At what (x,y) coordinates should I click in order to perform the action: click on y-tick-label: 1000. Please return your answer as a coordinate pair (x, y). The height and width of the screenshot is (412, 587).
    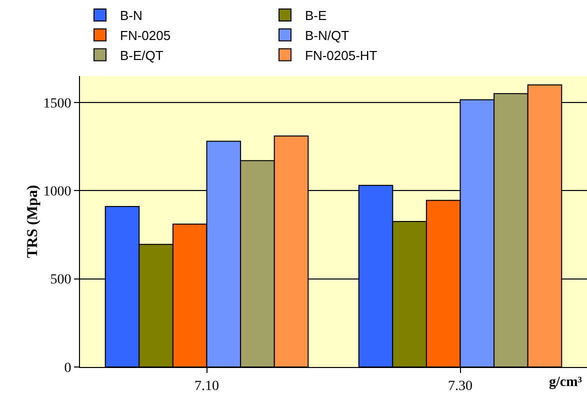
    Looking at the image, I should click on (57, 192).